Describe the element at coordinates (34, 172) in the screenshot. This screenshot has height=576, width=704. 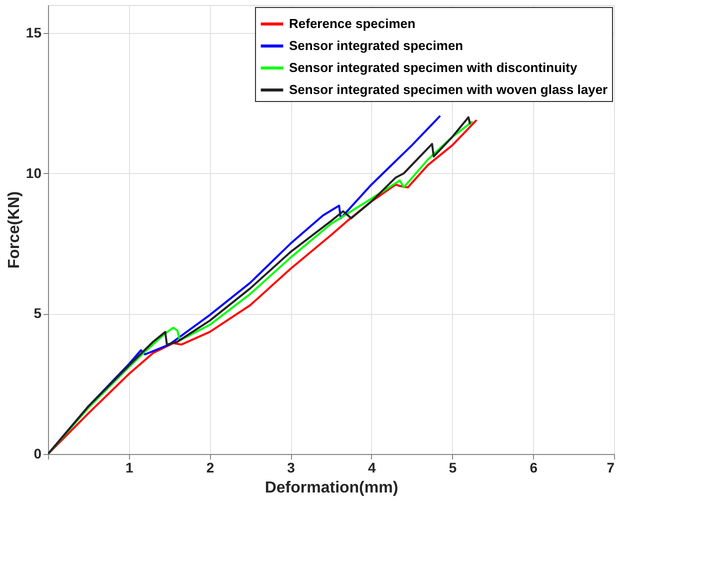
I see `y-tick-label: 10` at that location.